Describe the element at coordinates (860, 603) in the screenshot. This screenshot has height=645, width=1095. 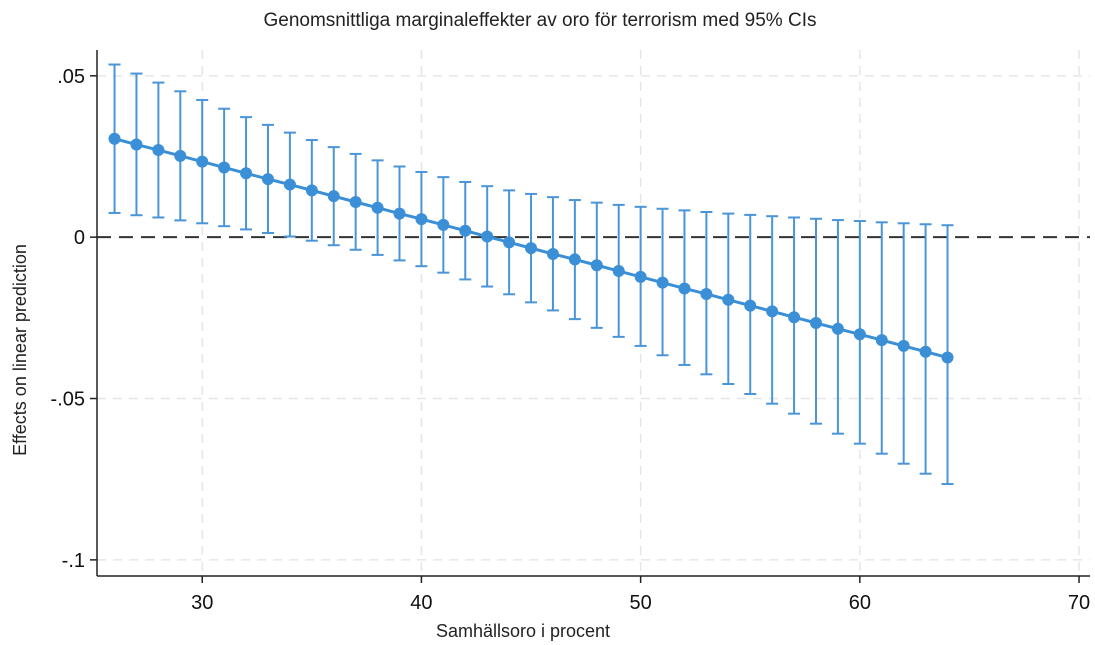
I see `x-tick-label: 60` at that location.